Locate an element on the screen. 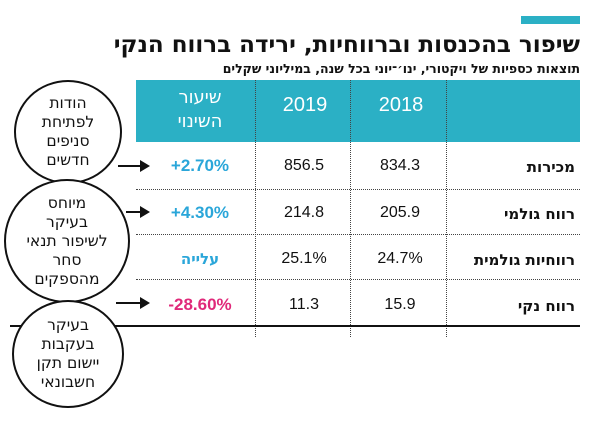  row-label: רווחיות גולמית is located at coordinates (524, 260).